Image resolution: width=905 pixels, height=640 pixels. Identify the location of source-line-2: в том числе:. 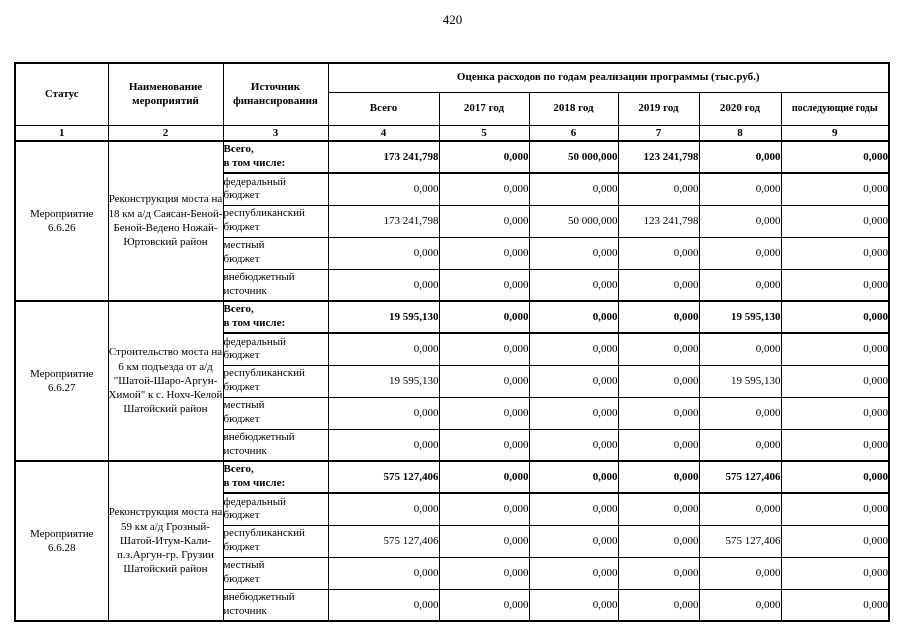
(254, 323).